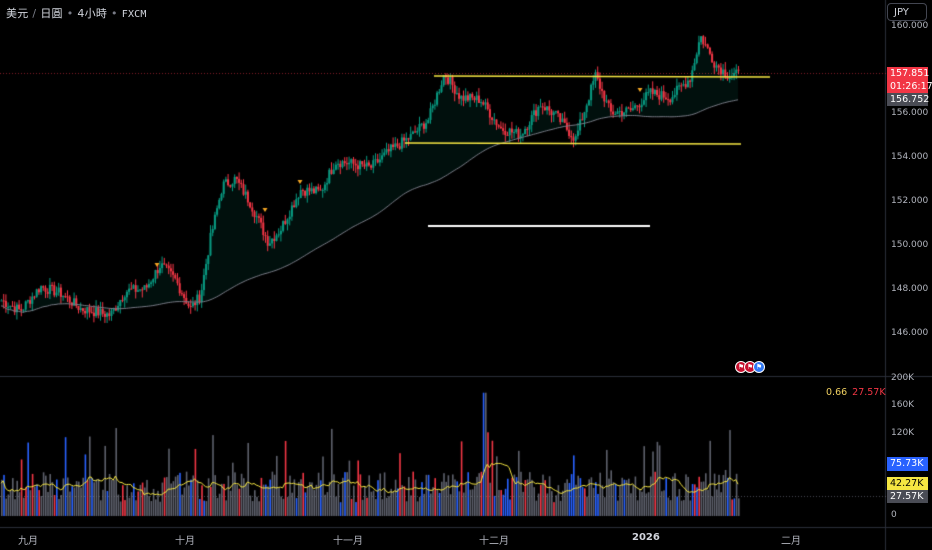  Describe the element at coordinates (910, 113) in the screenshot. I see `price-tick: 156.000` at that location.